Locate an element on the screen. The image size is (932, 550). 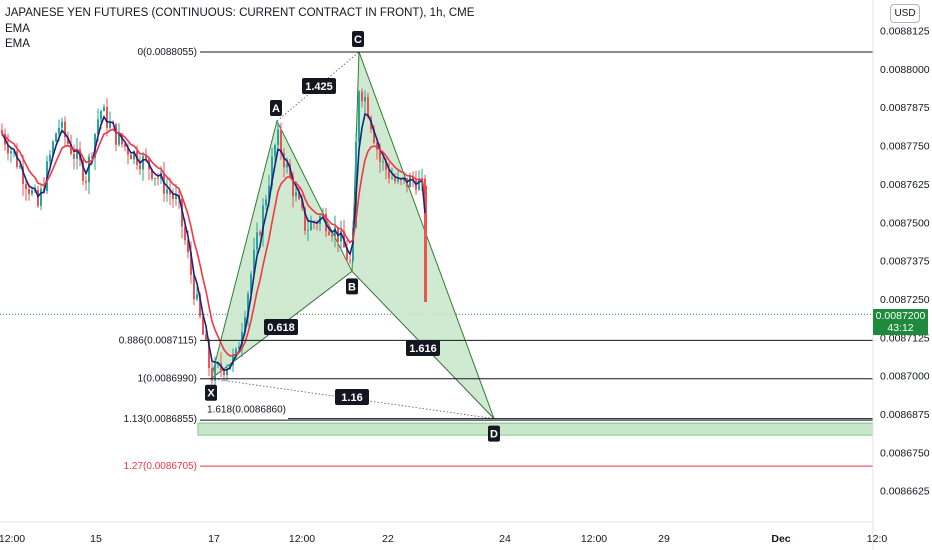
price-tick-label: 0.0087000 is located at coordinates (905, 377).